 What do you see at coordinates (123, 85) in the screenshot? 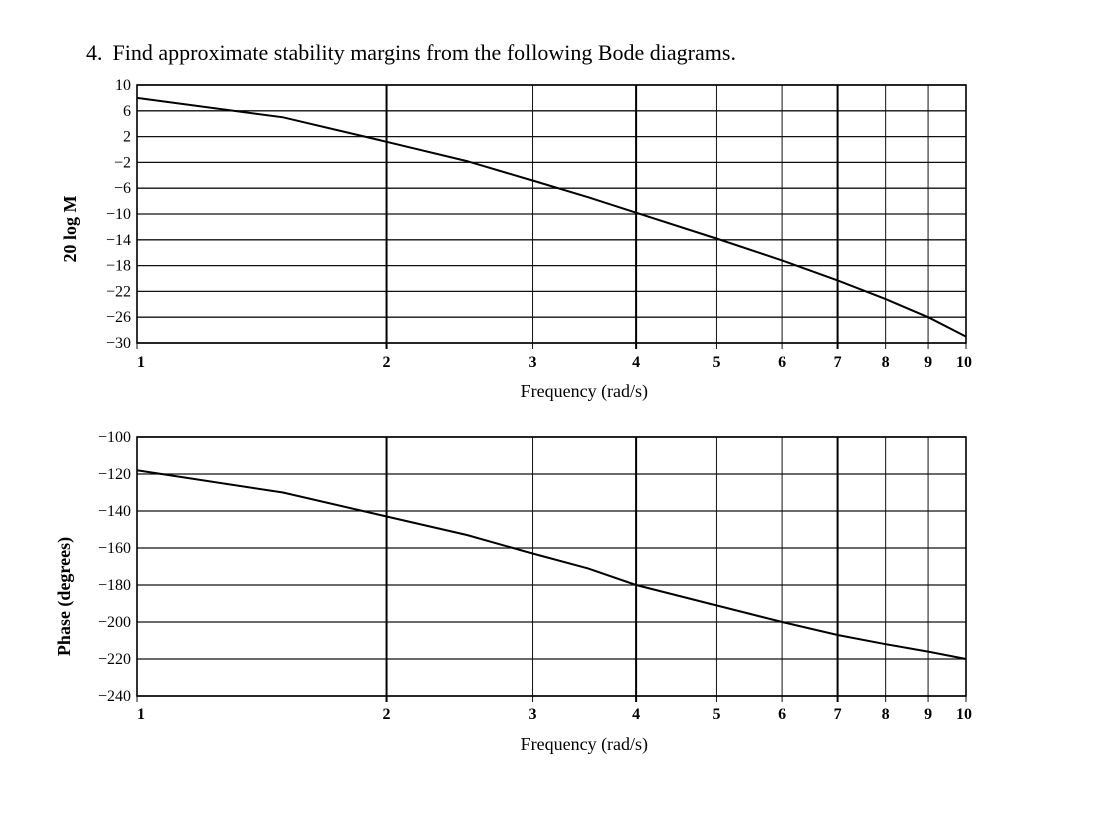
I see `y-tick-label: 10` at bounding box center [123, 85].